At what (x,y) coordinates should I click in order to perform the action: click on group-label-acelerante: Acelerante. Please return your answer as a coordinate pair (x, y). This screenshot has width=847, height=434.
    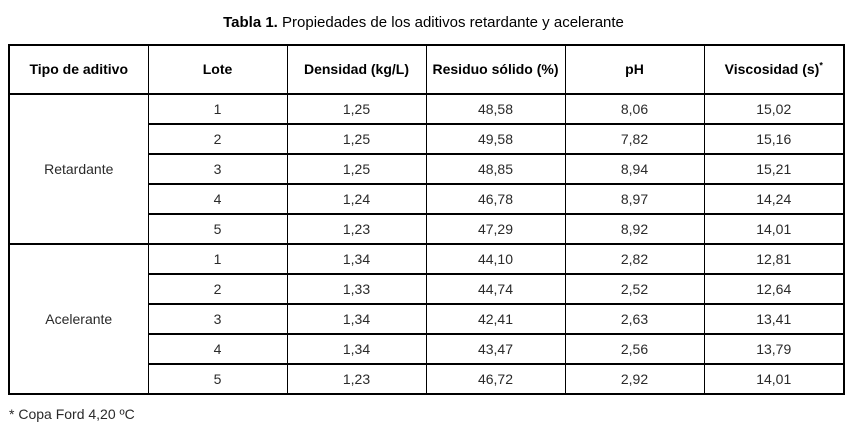
    Looking at the image, I should click on (78, 319).